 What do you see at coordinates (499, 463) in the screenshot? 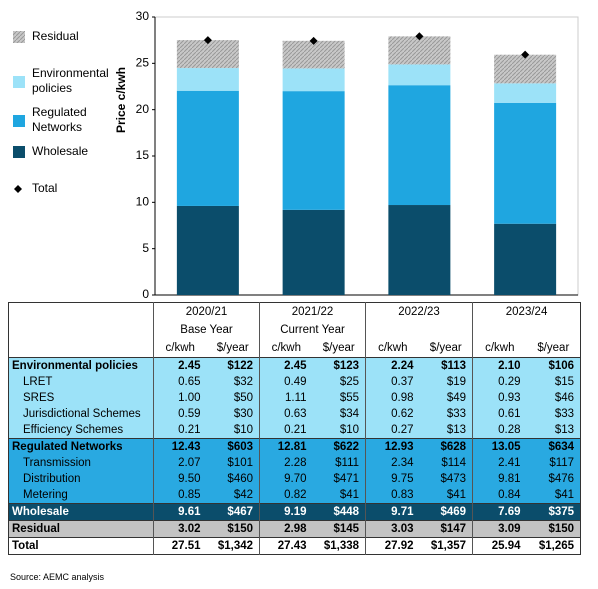
I see `cell: 2.41` at bounding box center [499, 463].